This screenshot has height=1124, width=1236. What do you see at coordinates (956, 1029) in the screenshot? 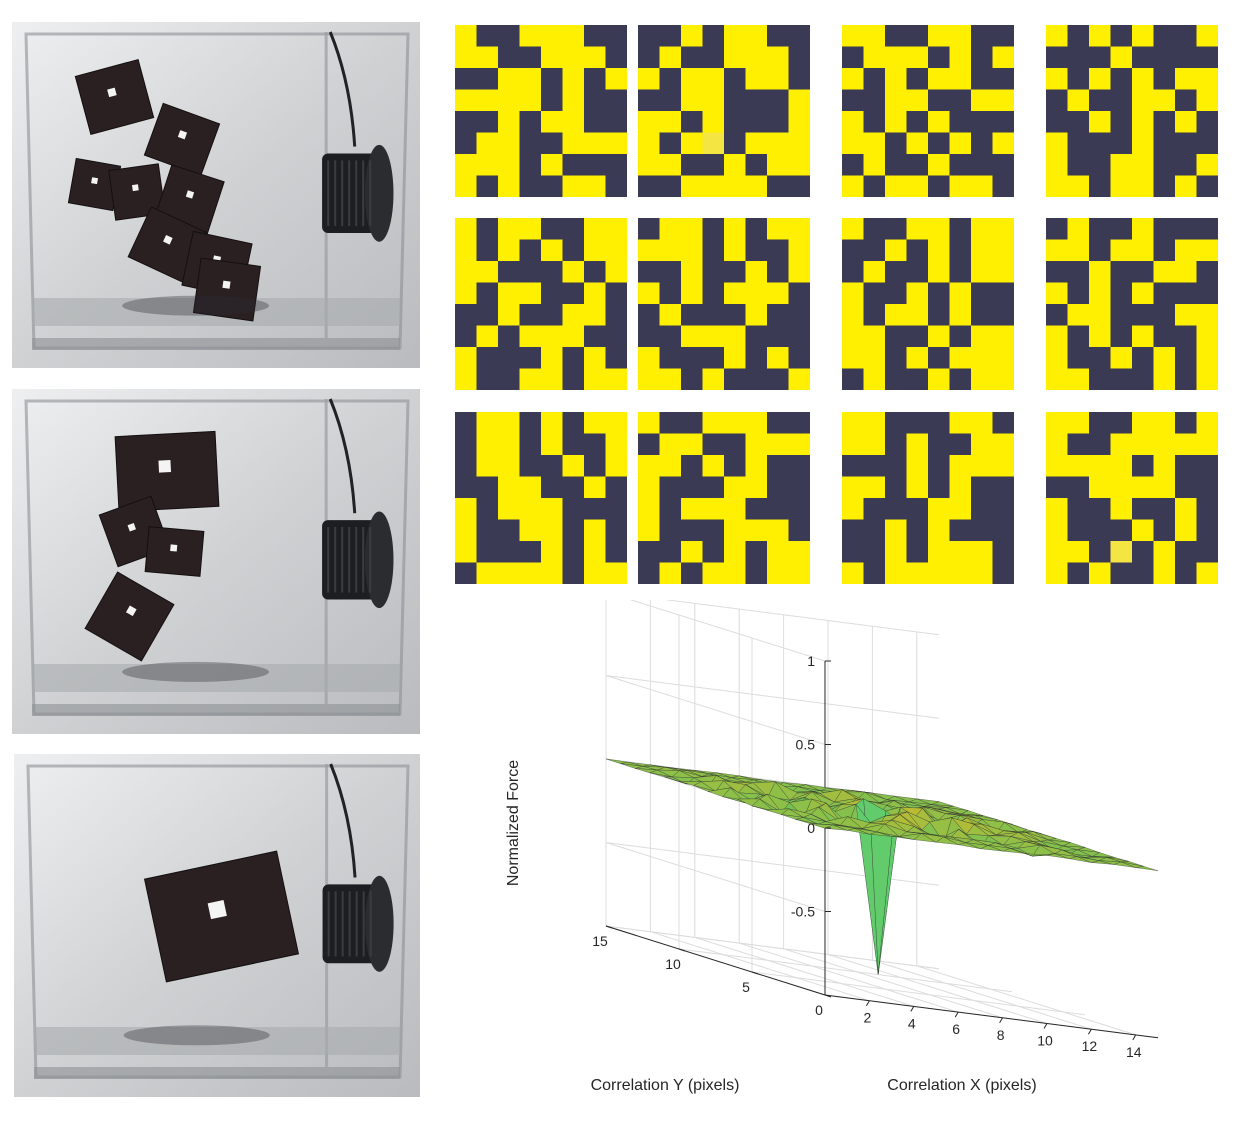
I see `x-tick-label: 6` at bounding box center [956, 1029].